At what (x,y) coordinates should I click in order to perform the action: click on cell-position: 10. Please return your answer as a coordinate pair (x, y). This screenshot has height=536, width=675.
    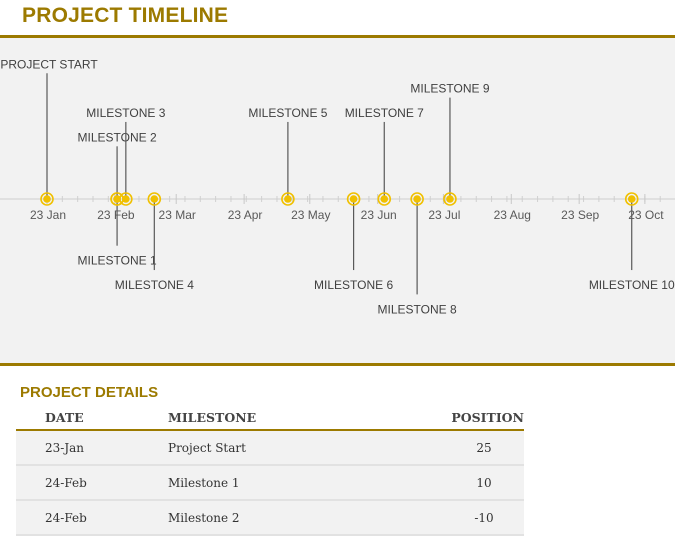
    Looking at the image, I should click on (484, 483).